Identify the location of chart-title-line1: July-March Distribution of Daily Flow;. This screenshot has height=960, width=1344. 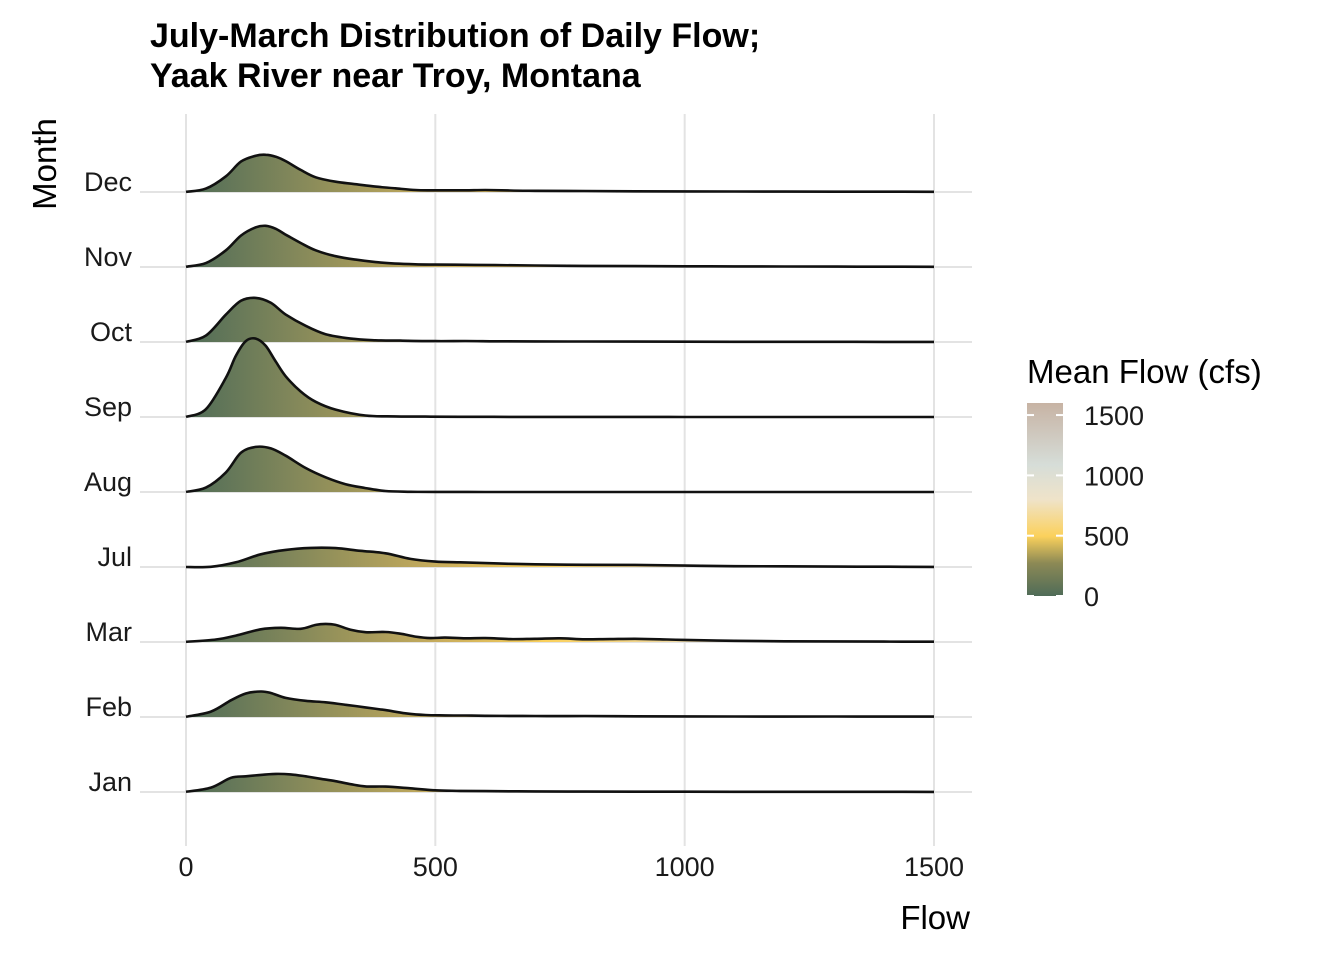
(455, 36).